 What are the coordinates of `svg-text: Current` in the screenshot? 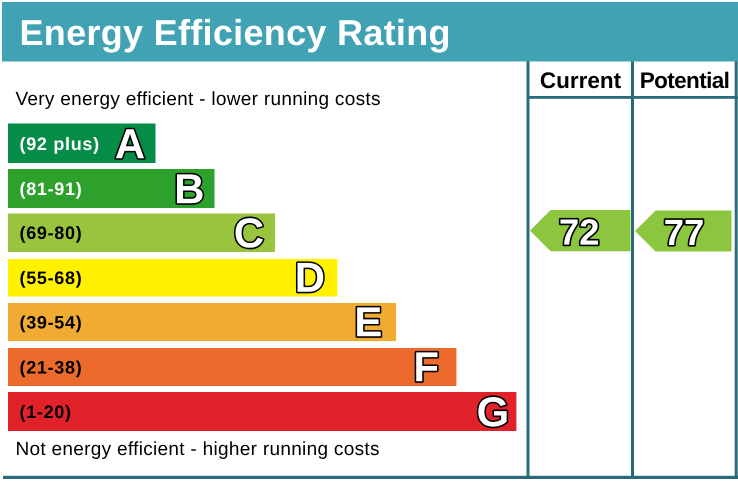 It's located at (581, 80).